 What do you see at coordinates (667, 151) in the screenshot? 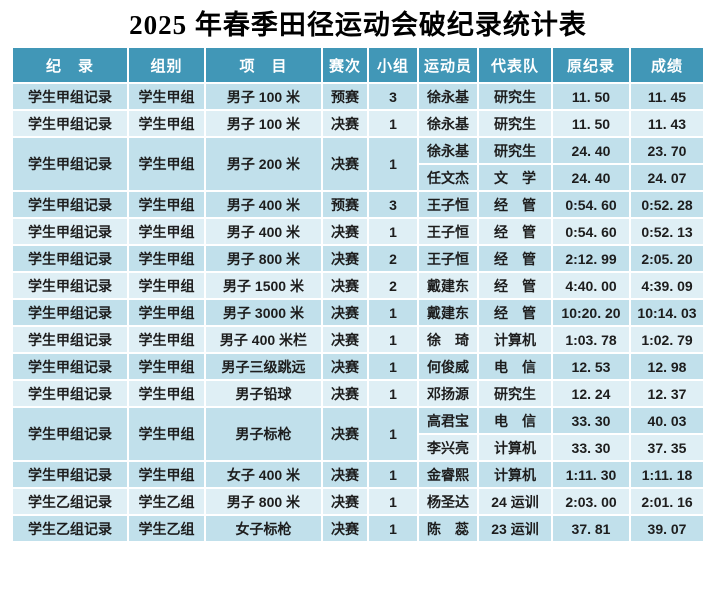
I see `cell-result: 23. 70` at bounding box center [667, 151].